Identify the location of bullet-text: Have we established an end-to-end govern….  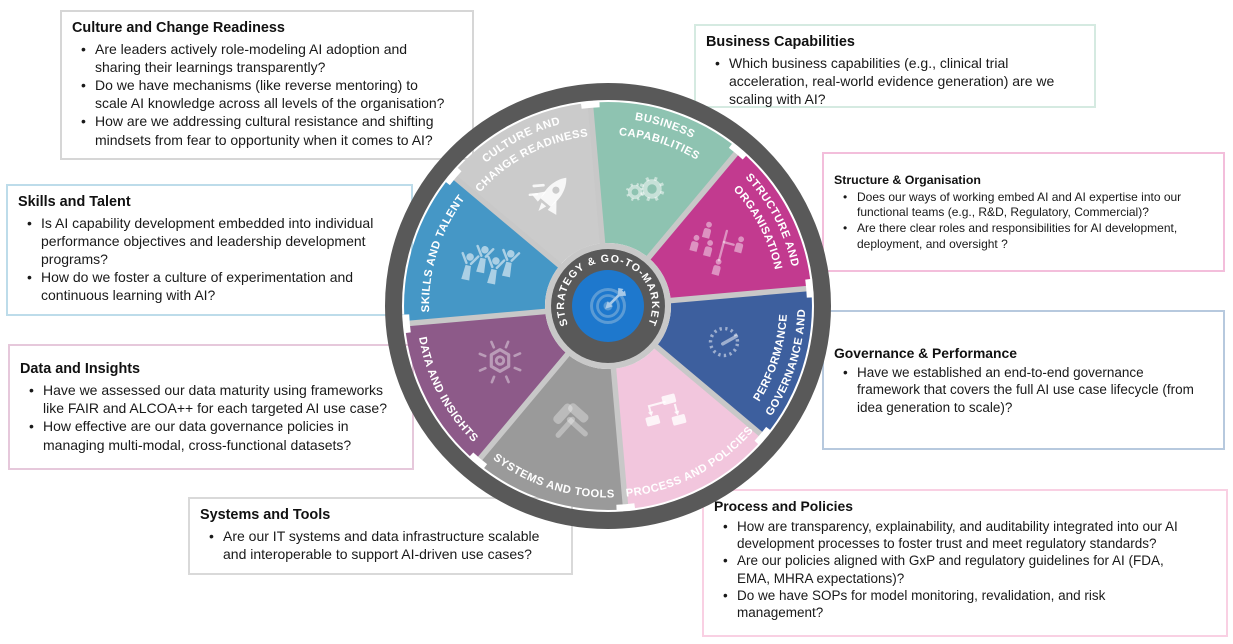
(1025, 389).